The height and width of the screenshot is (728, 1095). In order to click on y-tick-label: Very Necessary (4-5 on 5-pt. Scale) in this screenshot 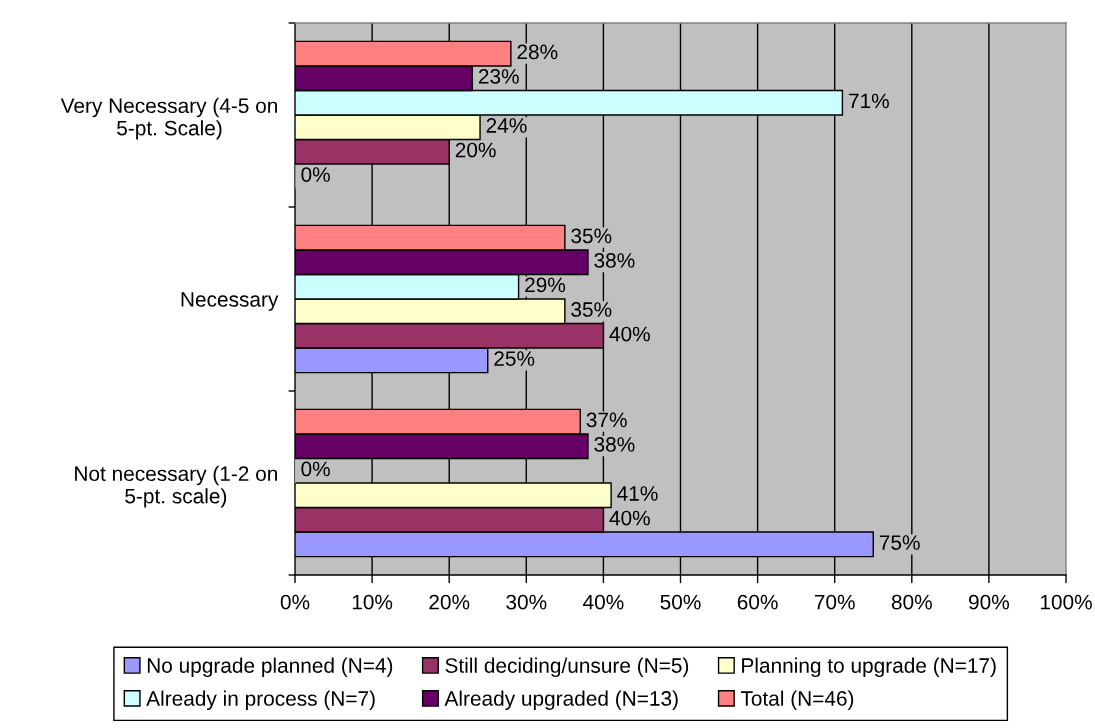, I will do `click(168, 118)`.